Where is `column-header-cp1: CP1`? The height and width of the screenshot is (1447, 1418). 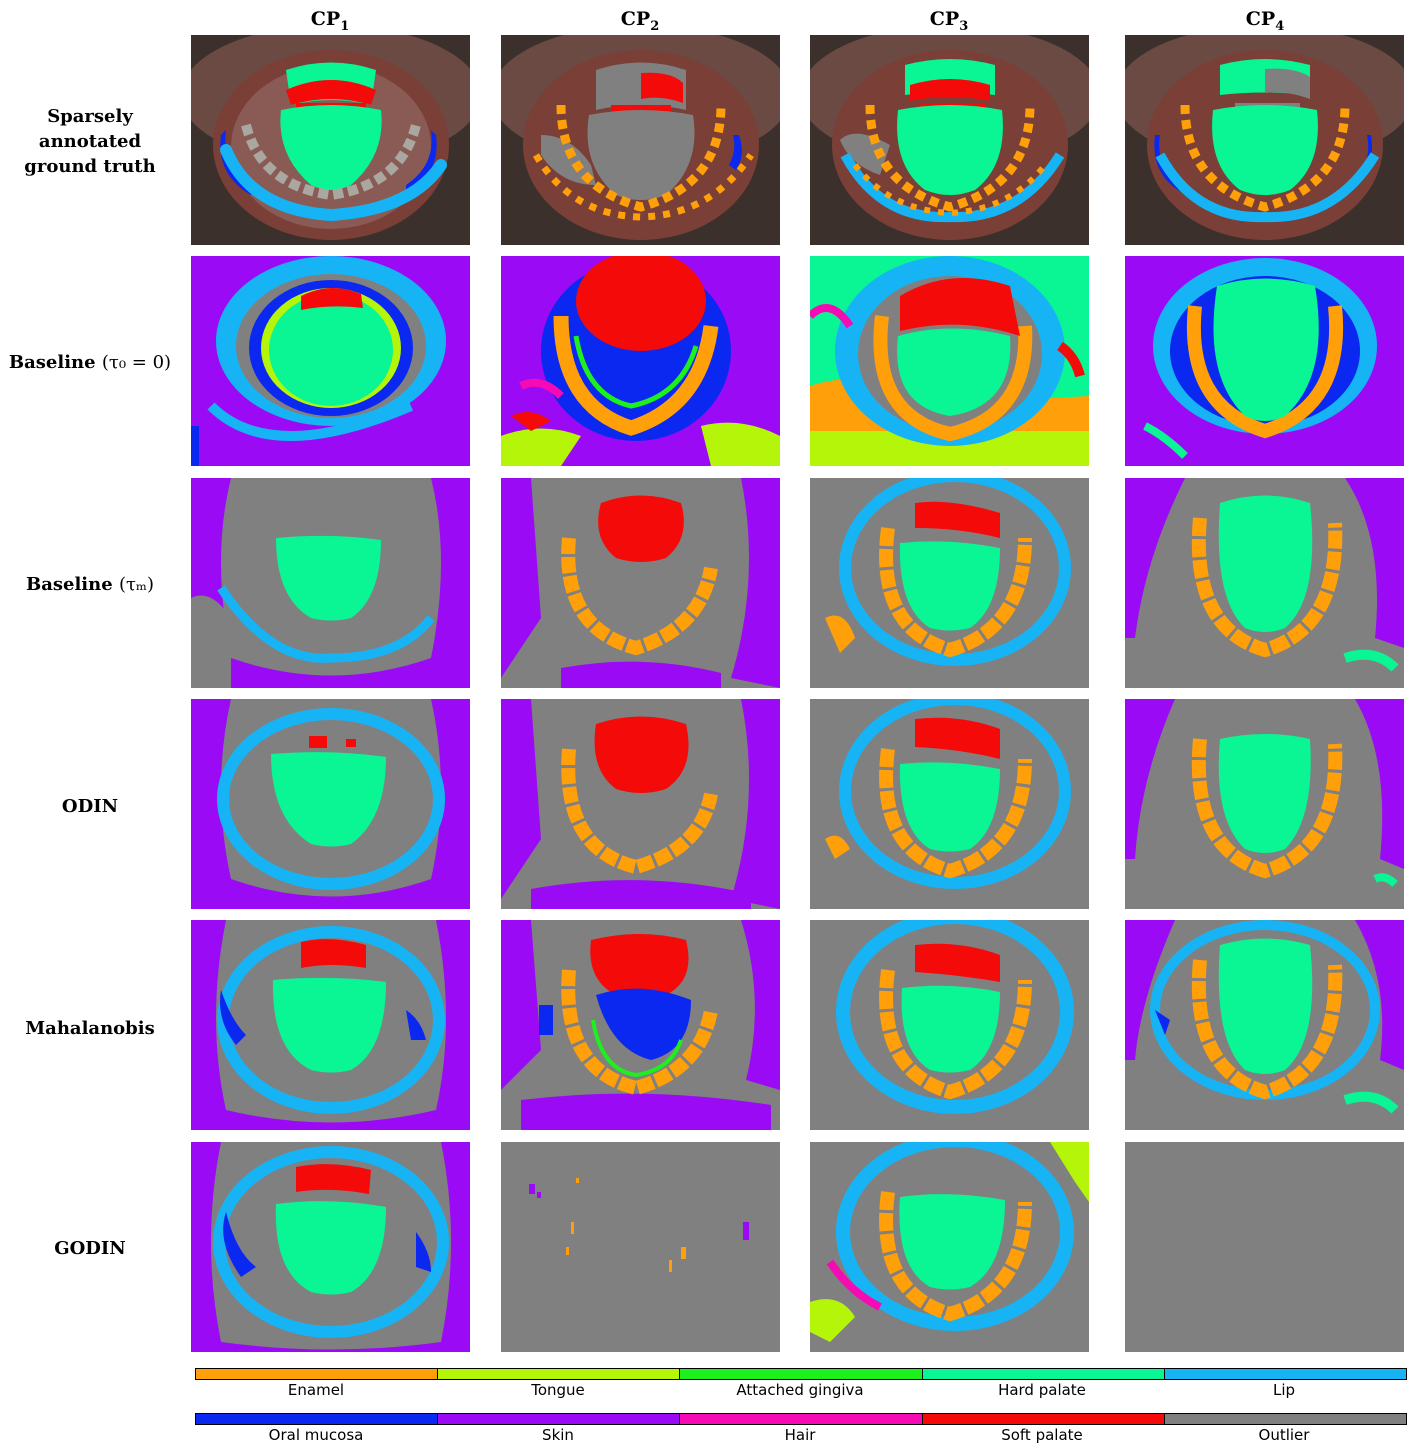
column-header-cp1: CP1 is located at coordinates (330, 21).